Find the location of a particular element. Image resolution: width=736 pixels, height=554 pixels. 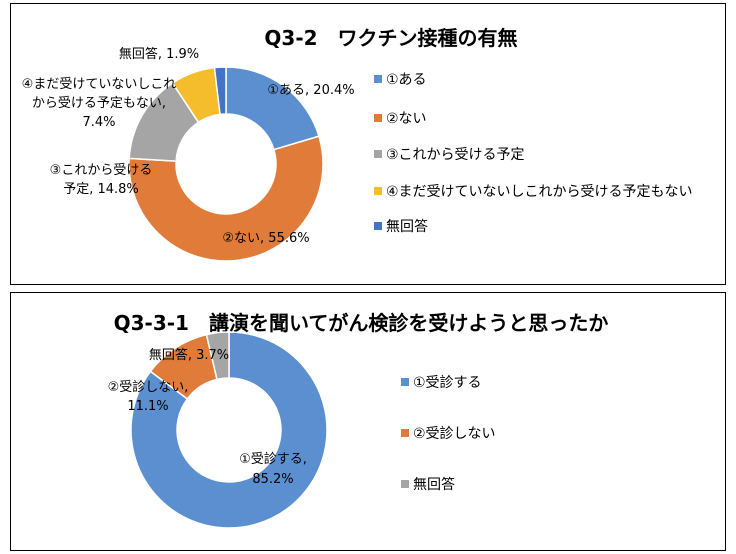

data-labels: ①受診する, 85.2% ②受診しない, 11.1% 無回答, 3.7% is located at coordinates (207, 417).